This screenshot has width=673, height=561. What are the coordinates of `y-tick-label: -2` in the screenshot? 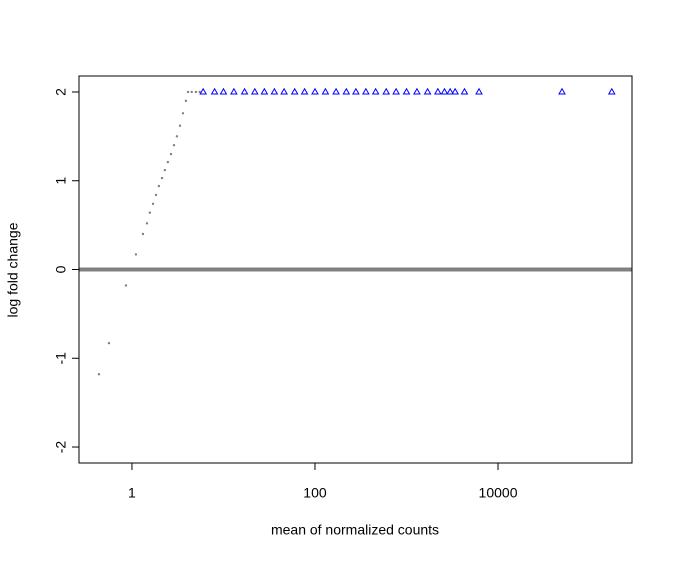 It's located at (61, 447).